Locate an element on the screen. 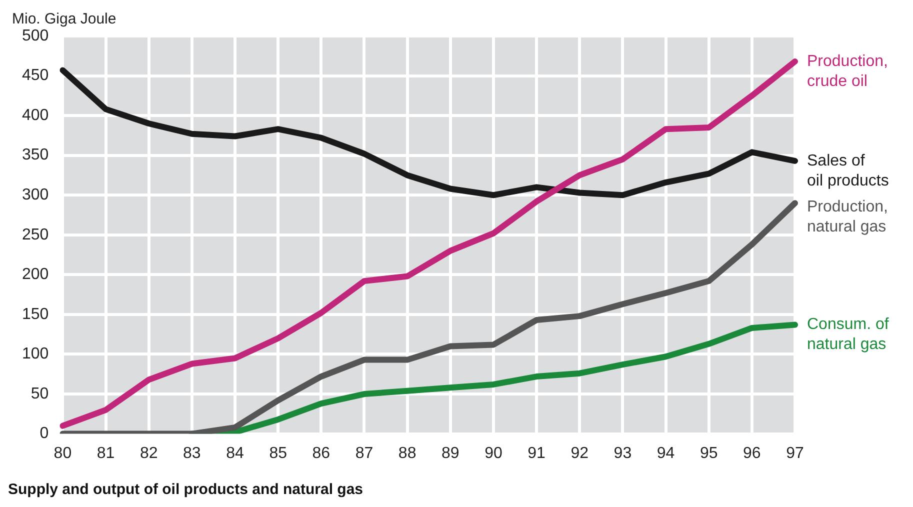 The height and width of the screenshot is (507, 913). y-tick-label: 200 is located at coordinates (35, 275).